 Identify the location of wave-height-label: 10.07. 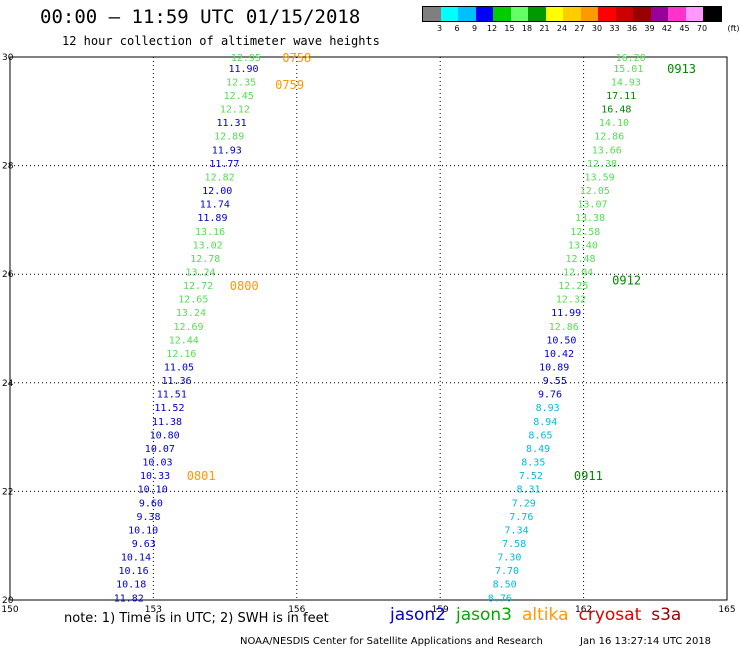
(160, 449).